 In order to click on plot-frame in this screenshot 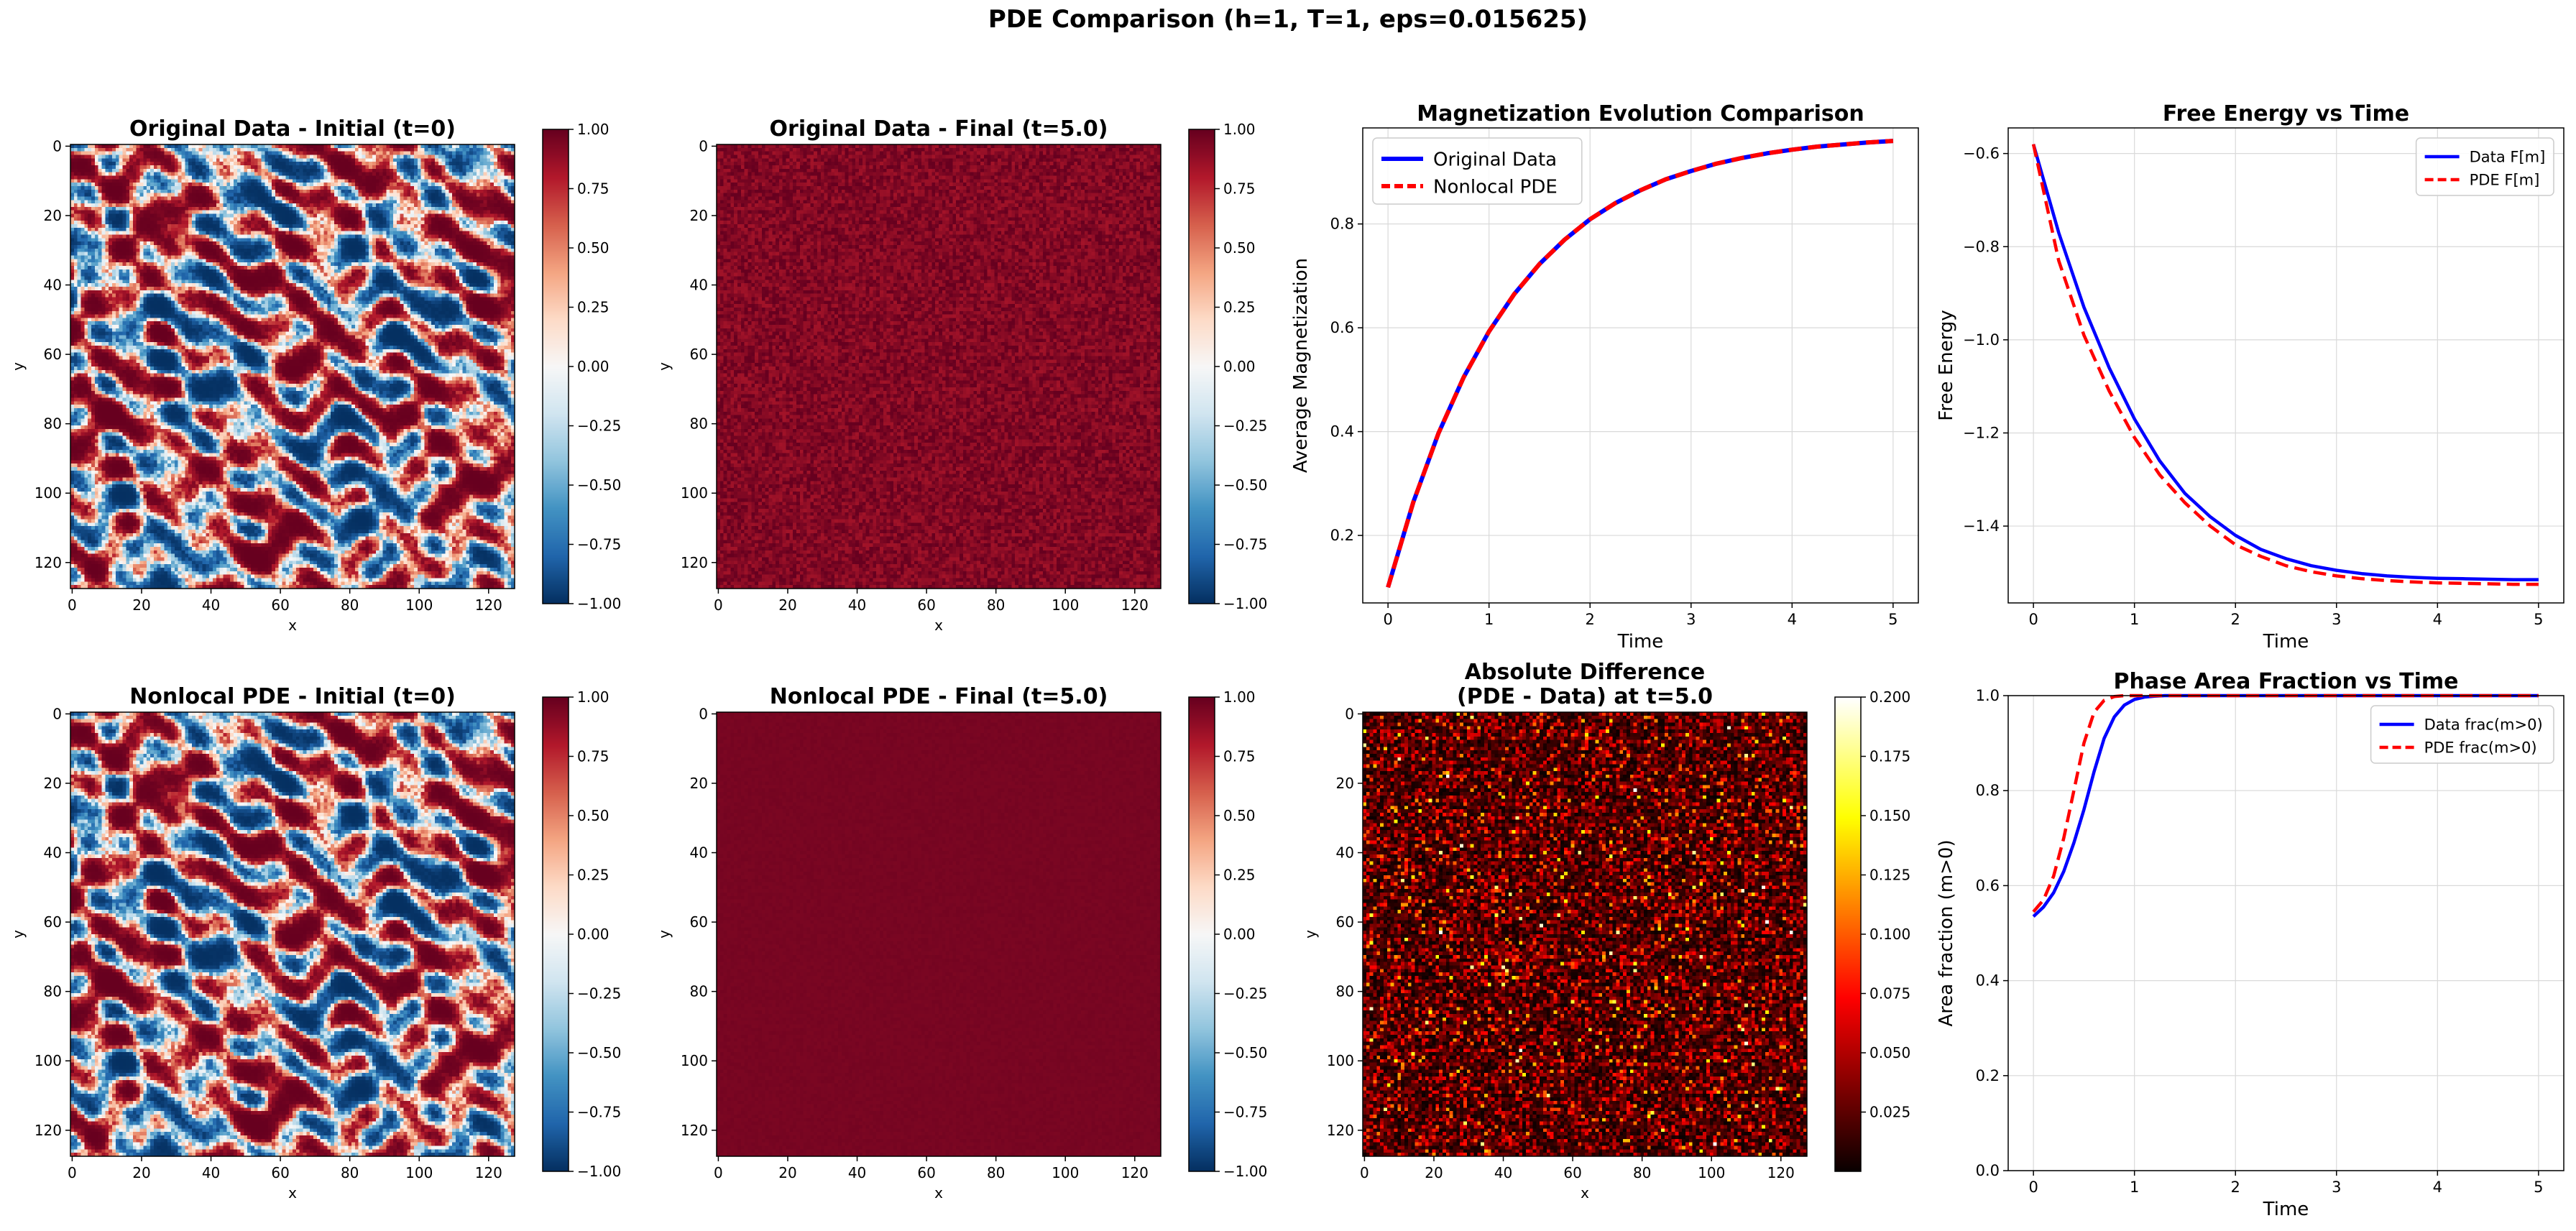, I will do `click(1640, 365)`.